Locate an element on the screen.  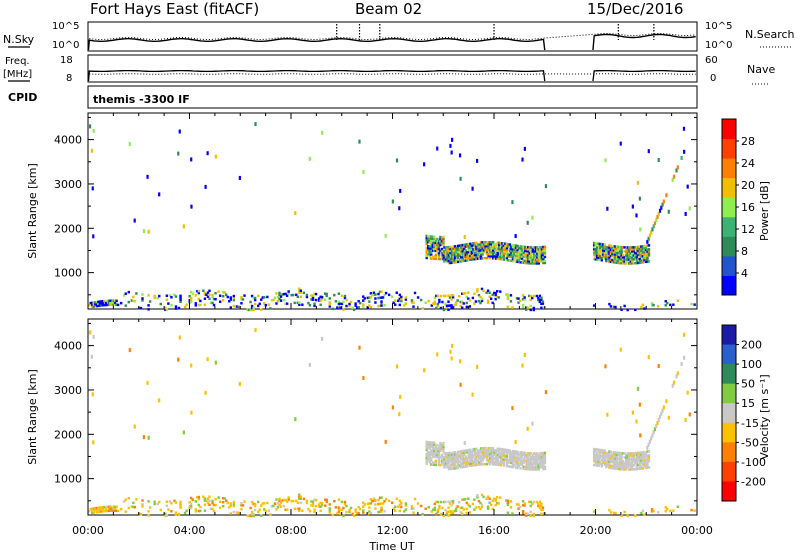
nsky-trace is located at coordinates (316, 44).